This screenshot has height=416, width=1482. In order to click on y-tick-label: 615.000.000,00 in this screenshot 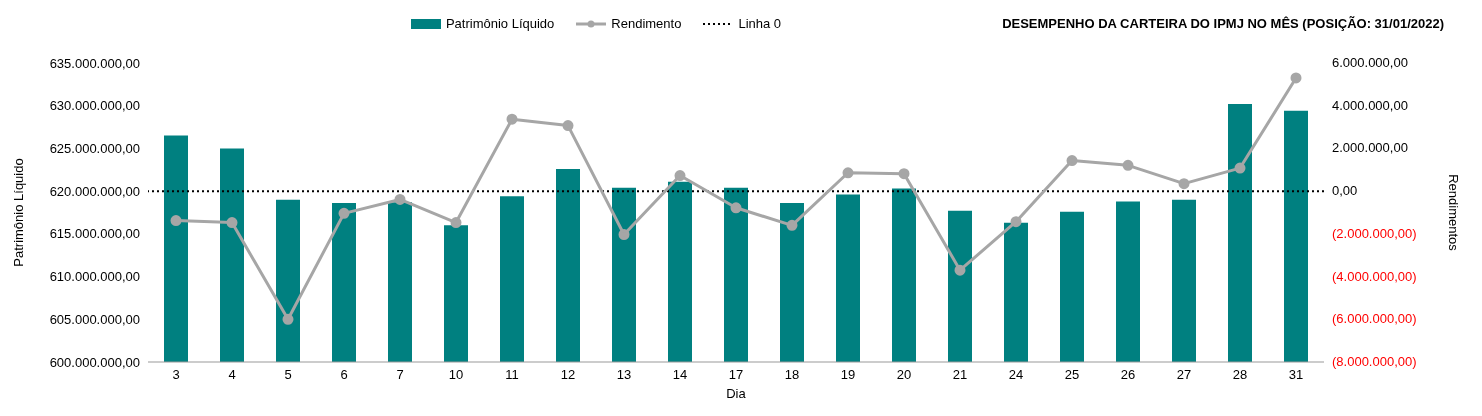, I will do `click(94, 234)`.